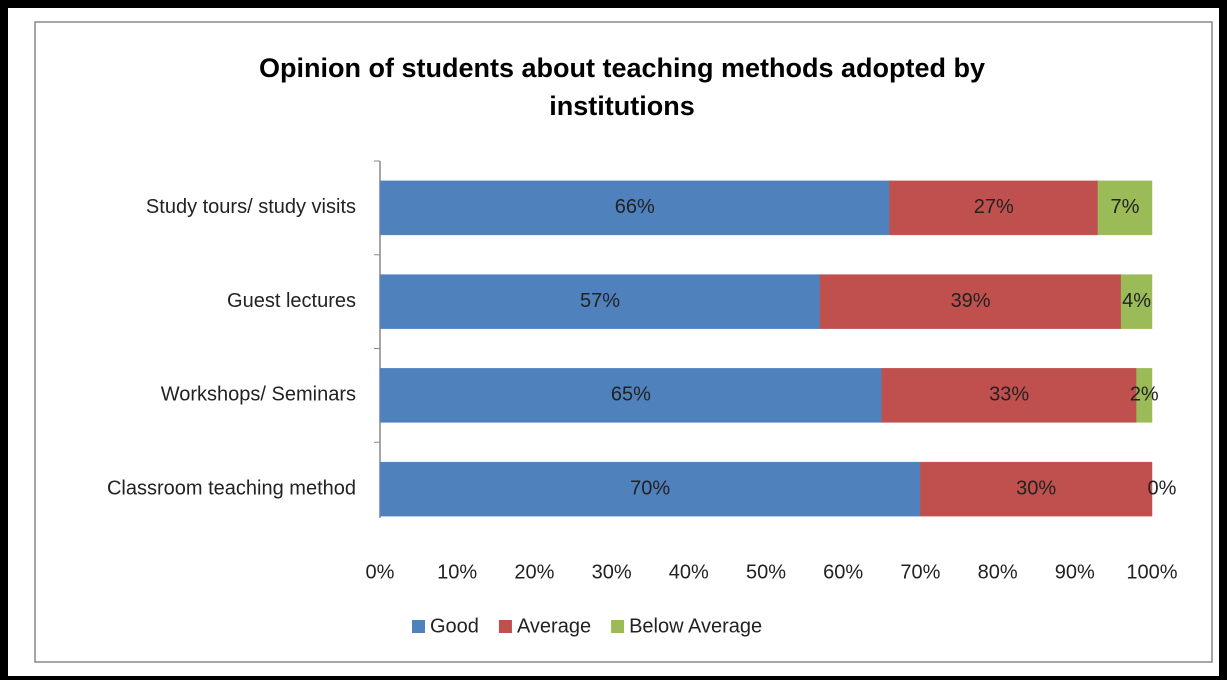  I want to click on data-label: 2%, so click(1144, 395).